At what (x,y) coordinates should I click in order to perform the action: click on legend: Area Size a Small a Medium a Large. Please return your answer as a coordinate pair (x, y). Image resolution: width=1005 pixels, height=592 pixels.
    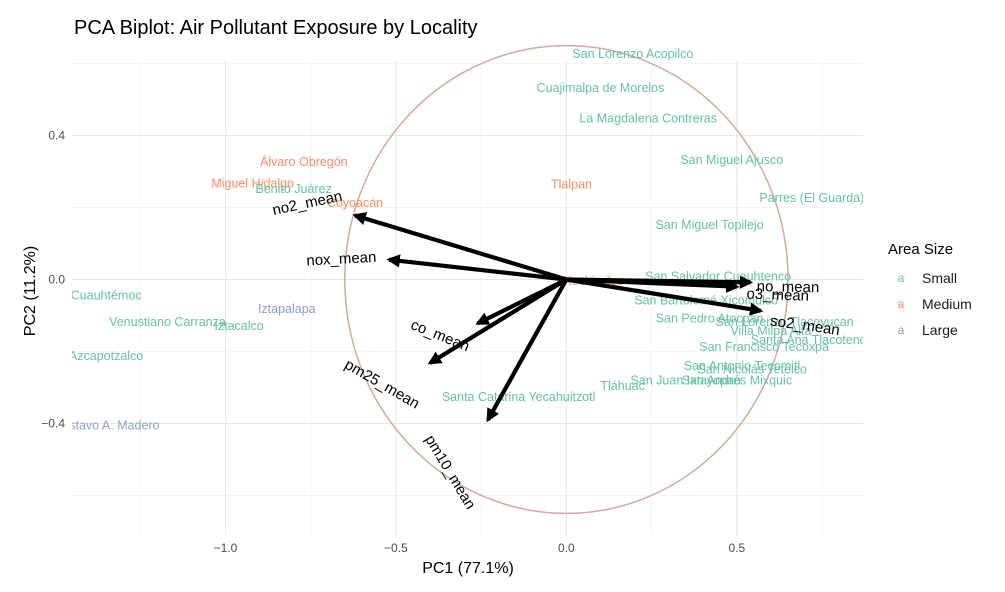
    Looking at the image, I should click on (930, 289).